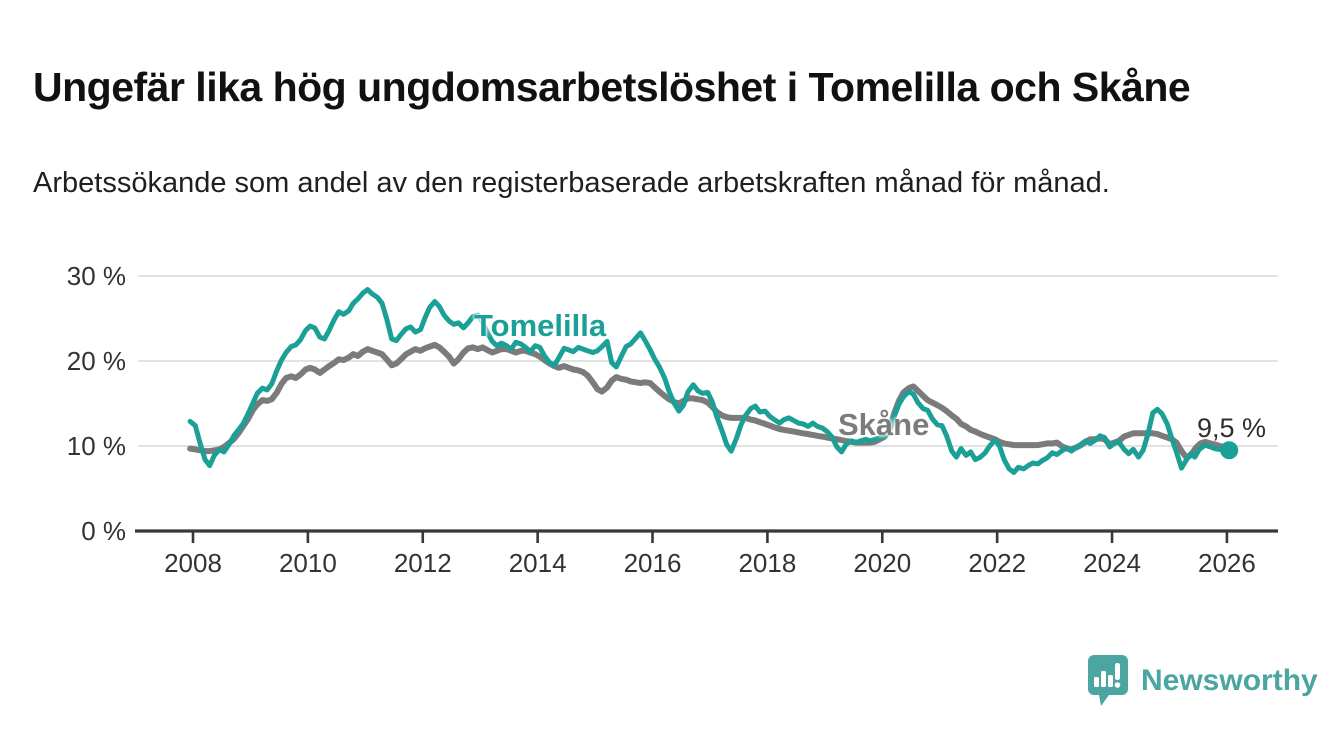 The height and width of the screenshot is (734, 1340). What do you see at coordinates (103, 531) in the screenshot?
I see `y-tick-label-0: 0 %` at bounding box center [103, 531].